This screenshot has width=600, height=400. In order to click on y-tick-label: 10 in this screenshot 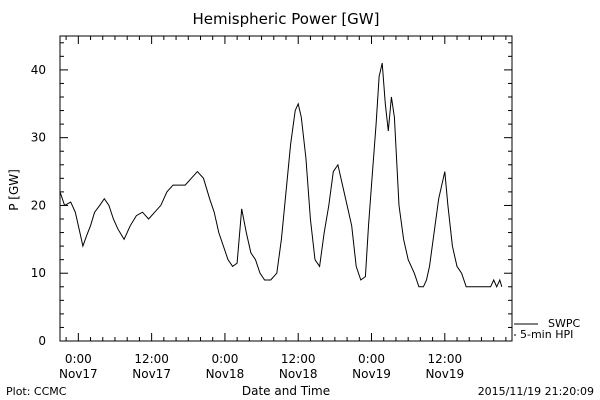, I will do `click(38, 273)`.